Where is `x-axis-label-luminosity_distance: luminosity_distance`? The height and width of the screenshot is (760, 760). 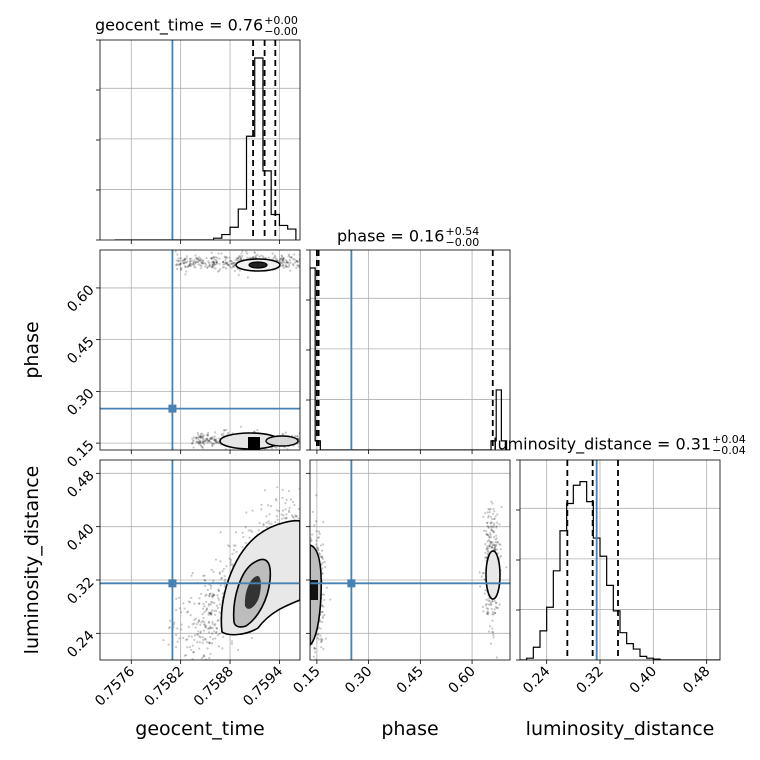 x-axis-label-luminosity_distance: luminosity_distance is located at coordinates (620, 729).